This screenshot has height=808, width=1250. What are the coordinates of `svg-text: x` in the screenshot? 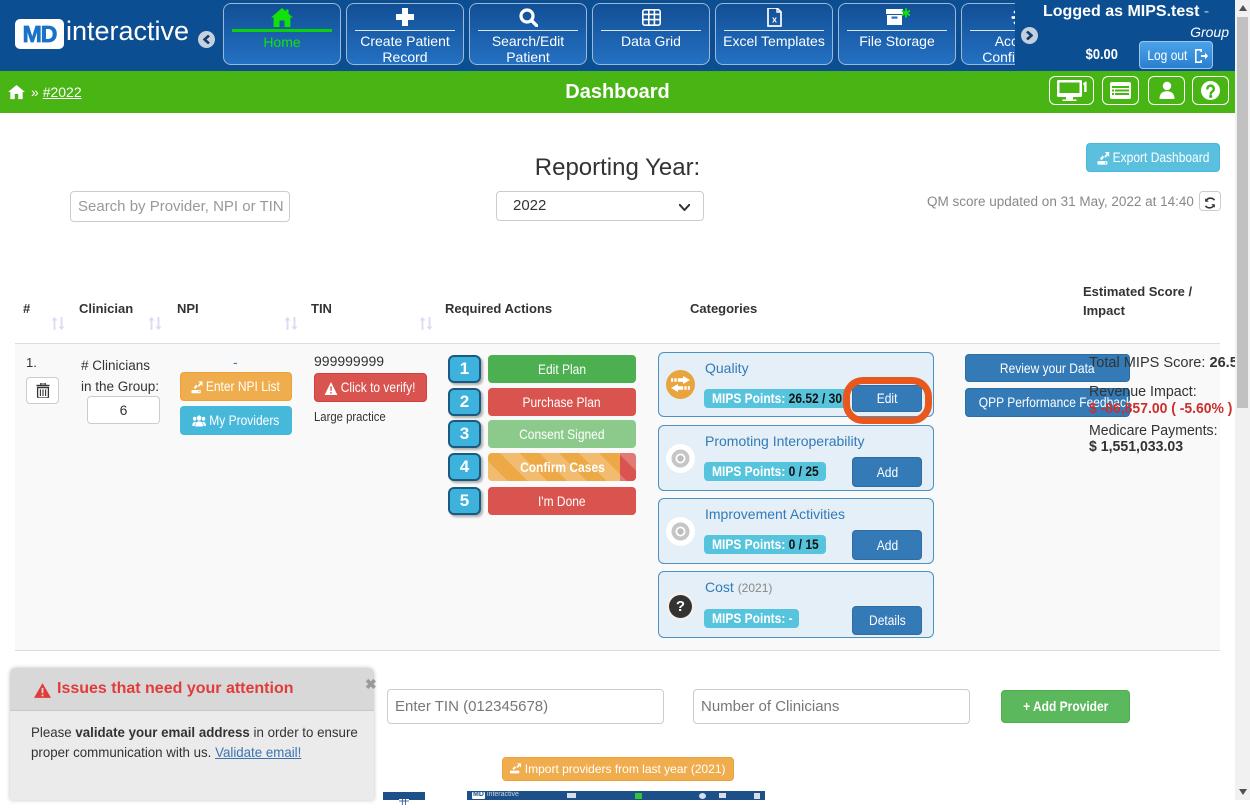 It's located at (773, 20).